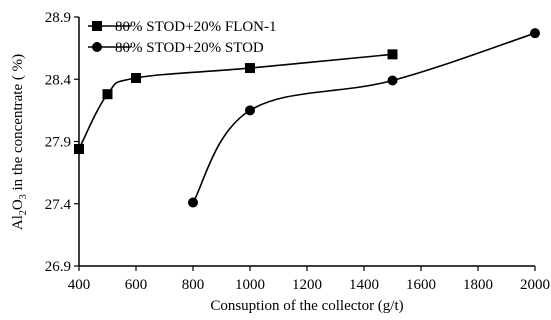 Image resolution: width=551 pixels, height=320 pixels. What do you see at coordinates (18, 124) in the screenshot?
I see `y-title-rest: in the concentrate ( %)` at bounding box center [18, 124].